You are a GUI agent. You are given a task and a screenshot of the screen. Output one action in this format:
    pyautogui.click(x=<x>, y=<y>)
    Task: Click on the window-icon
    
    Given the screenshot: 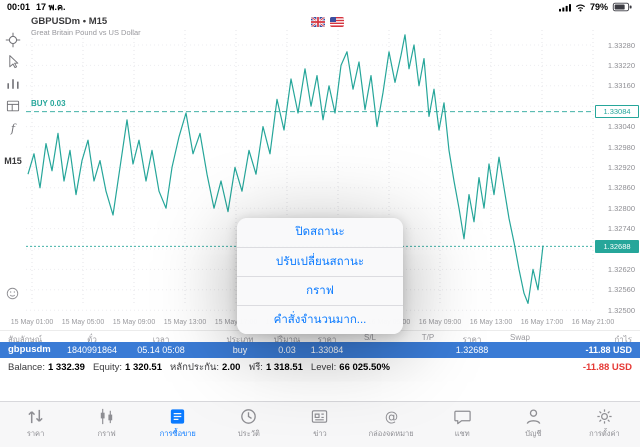 What is the action you would take?
    pyautogui.click(x=13, y=106)
    